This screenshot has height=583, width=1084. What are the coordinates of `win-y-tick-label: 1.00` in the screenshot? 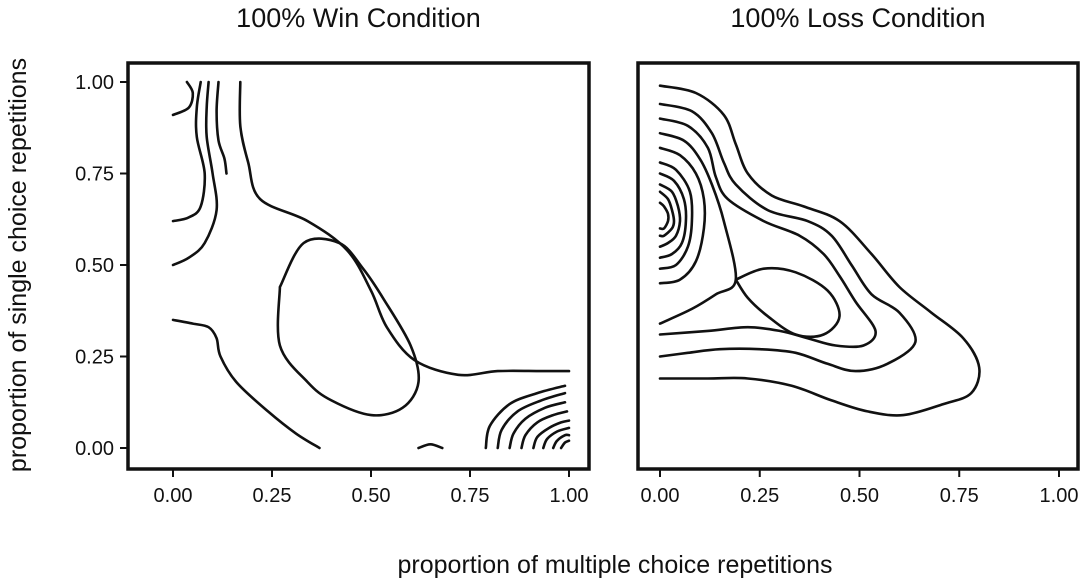 It's located at (94, 83).